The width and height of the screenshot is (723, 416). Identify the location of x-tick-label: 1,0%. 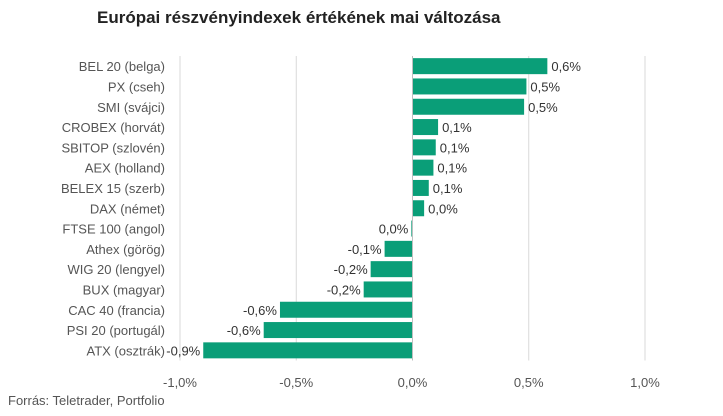
(645, 382).